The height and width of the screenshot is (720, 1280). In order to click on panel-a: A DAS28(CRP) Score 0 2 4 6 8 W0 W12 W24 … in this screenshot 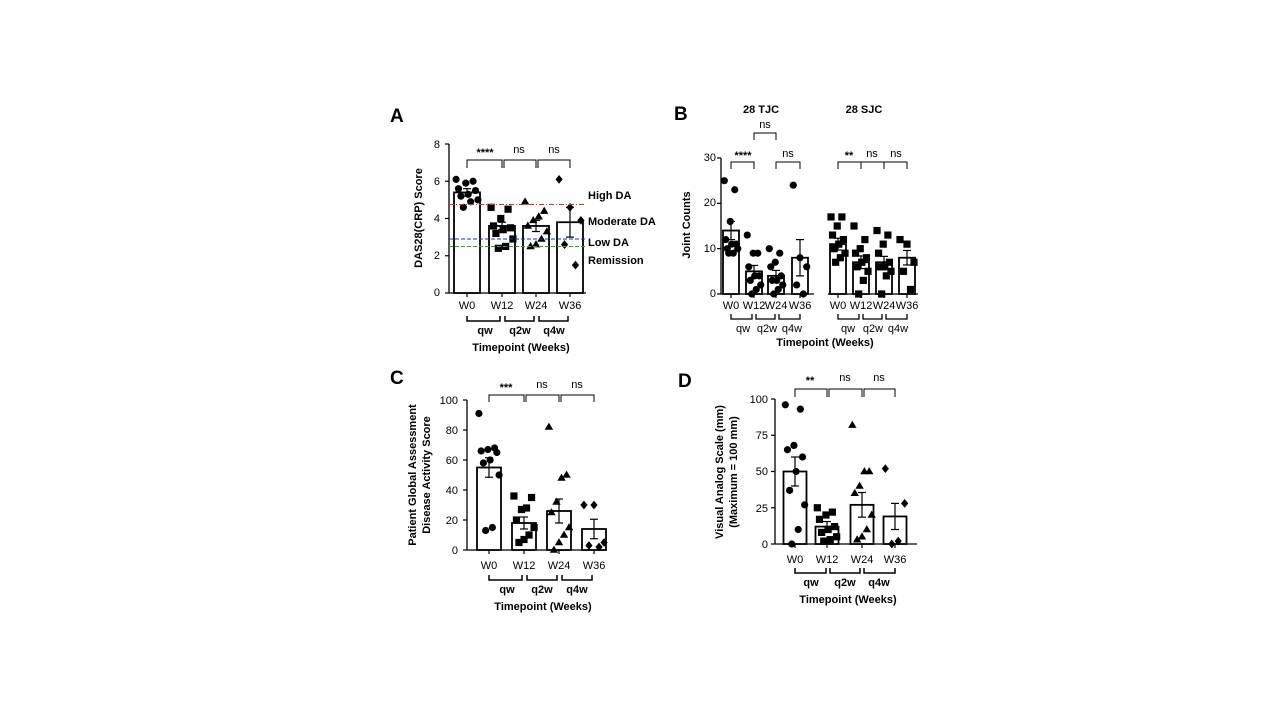, I will do `click(523, 230)`.